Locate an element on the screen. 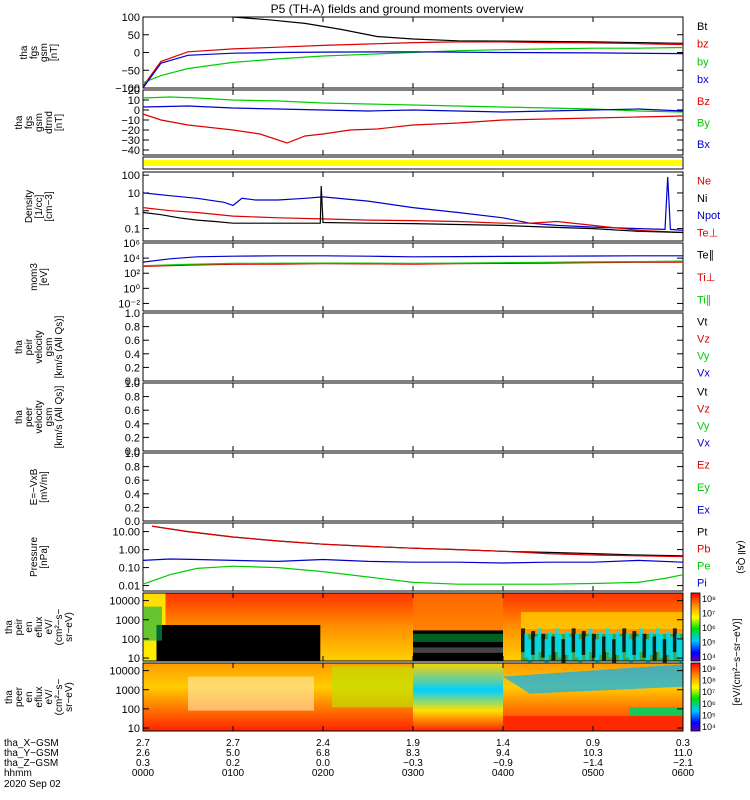 Image resolution: width=750 pixels, height=800 pixels. series-Te∥ is located at coordinates (412, 259).